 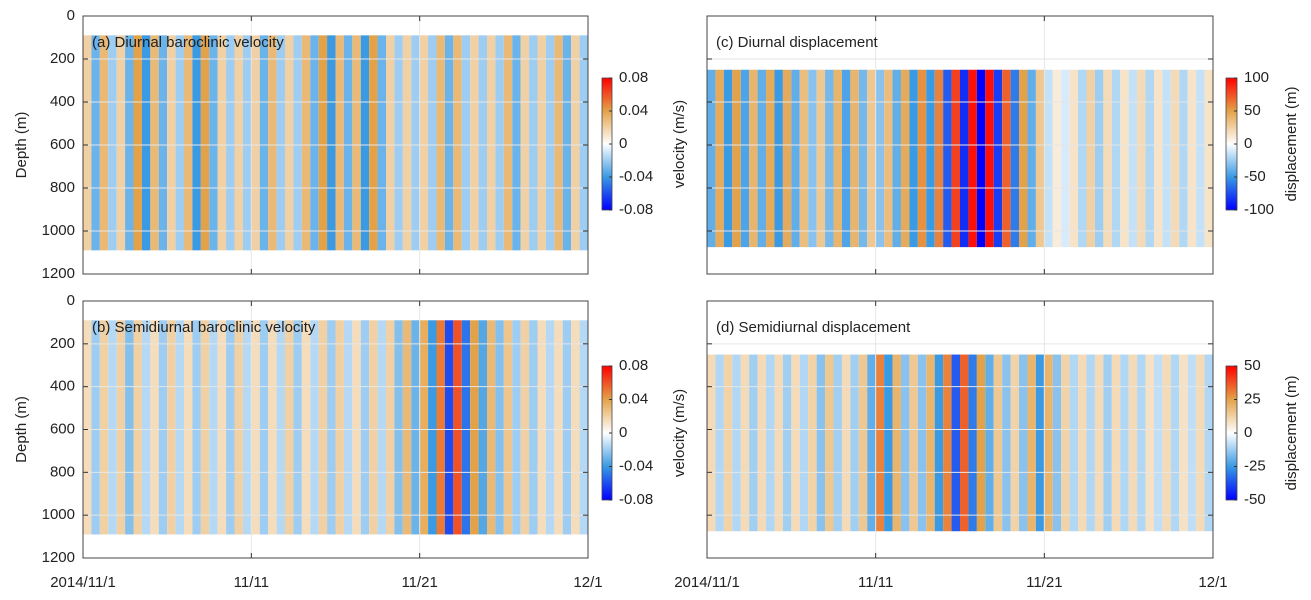 I want to click on panel-title: (d) Semidiurnal displacement, so click(x=813, y=327).